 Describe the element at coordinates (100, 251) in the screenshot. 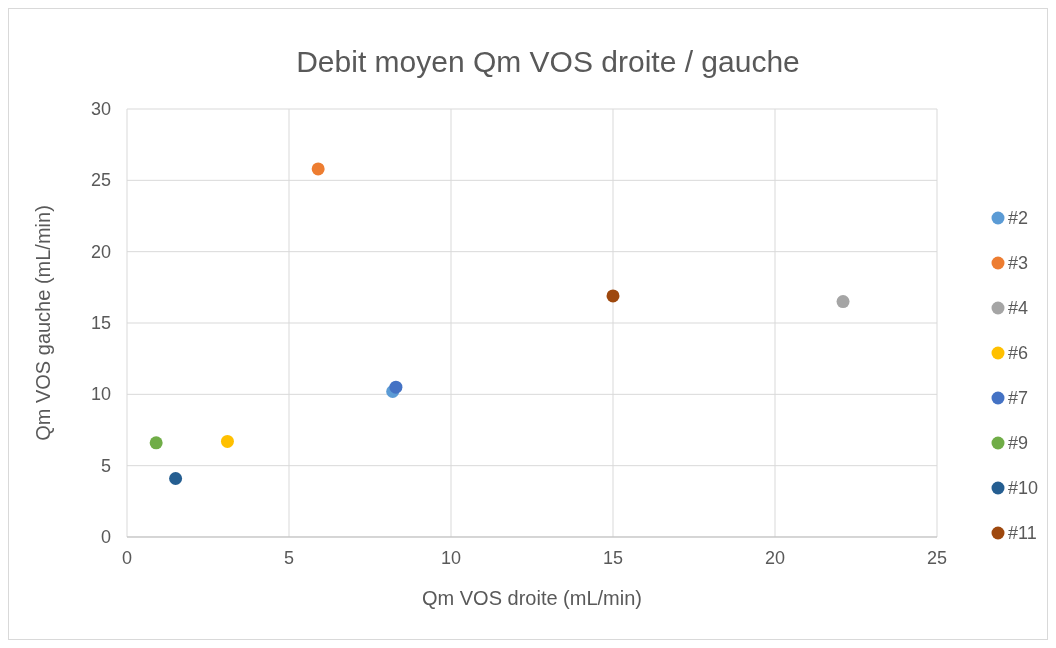

I see `y-tick-label: 20` at that location.